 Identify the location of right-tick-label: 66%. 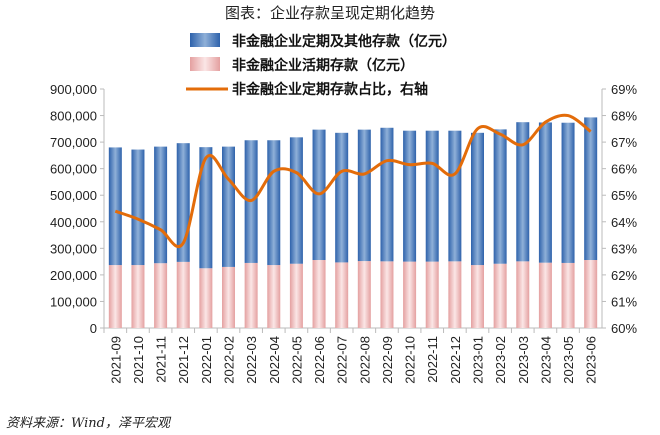
(624, 169).